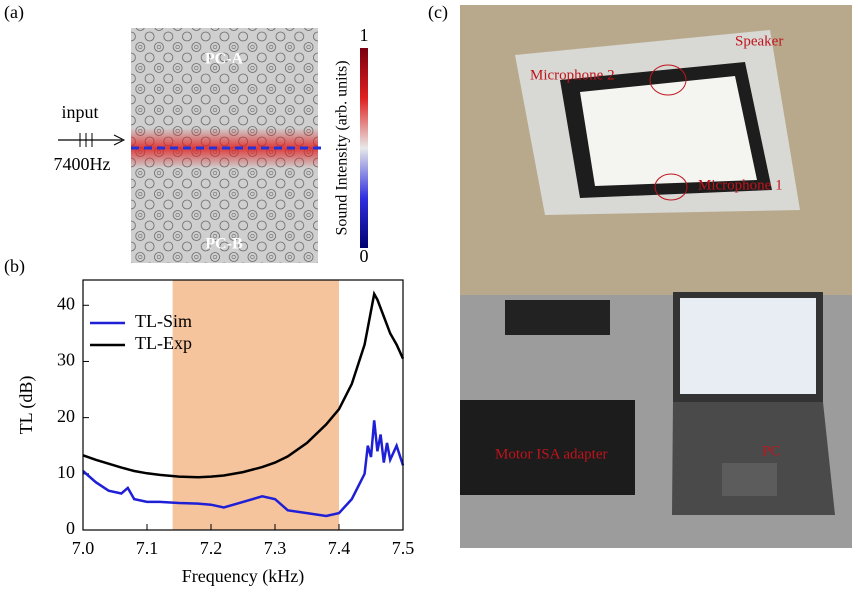  I want to click on legend-label: TL-Sim, so click(163, 321).